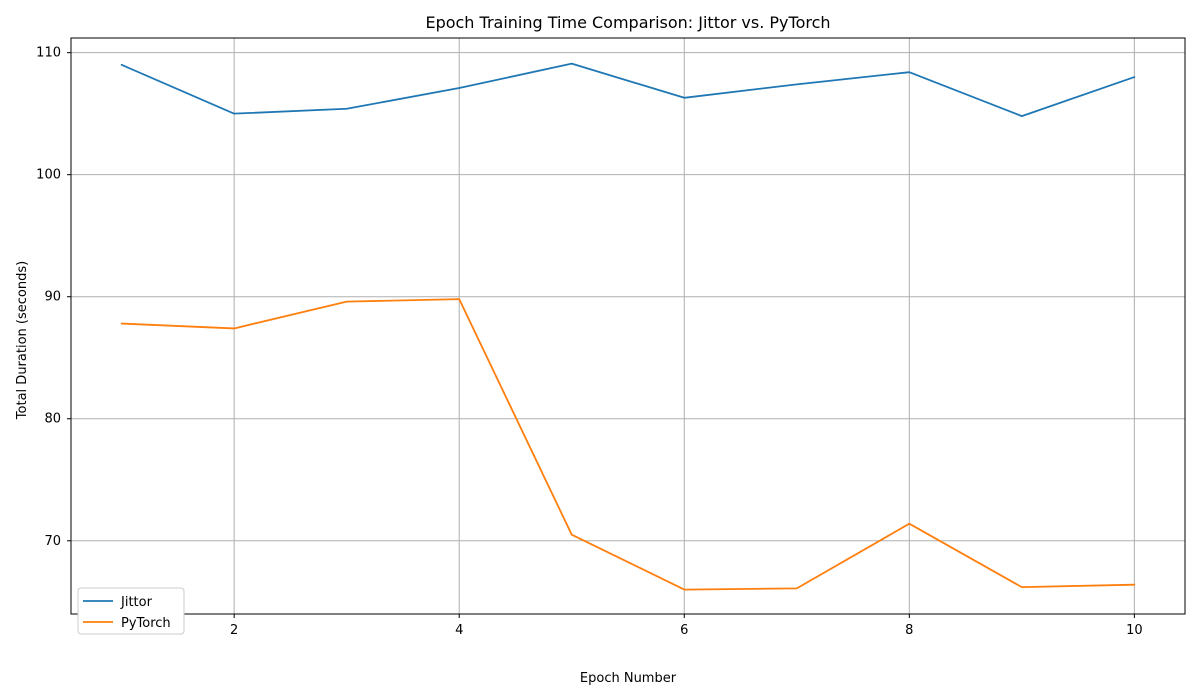  What do you see at coordinates (459, 630) in the screenshot?
I see `x-tick-label-4: 4` at bounding box center [459, 630].